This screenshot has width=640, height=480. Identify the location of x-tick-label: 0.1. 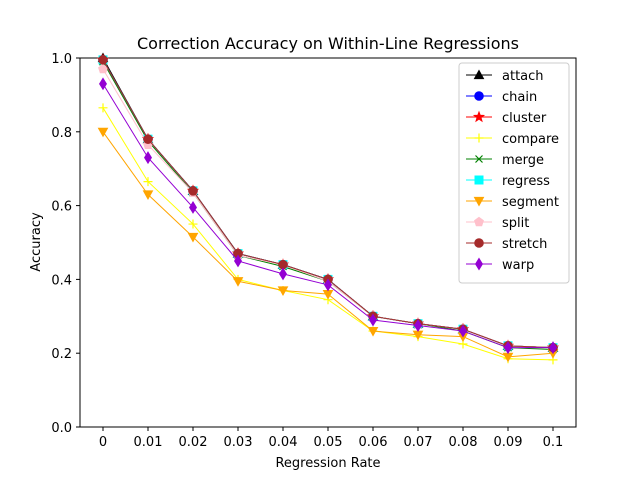
(553, 442).